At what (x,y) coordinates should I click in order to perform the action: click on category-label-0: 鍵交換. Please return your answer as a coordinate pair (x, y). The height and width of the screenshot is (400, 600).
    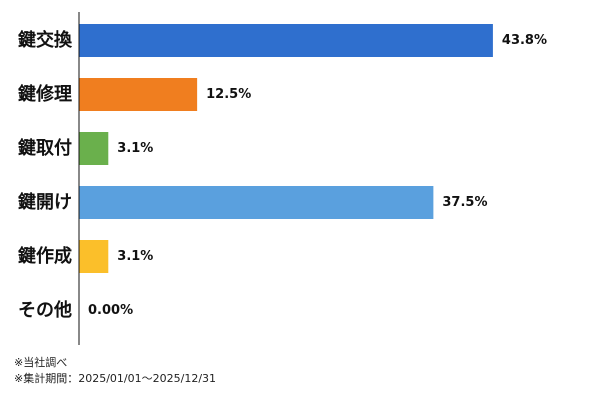
    Looking at the image, I should click on (45, 40).